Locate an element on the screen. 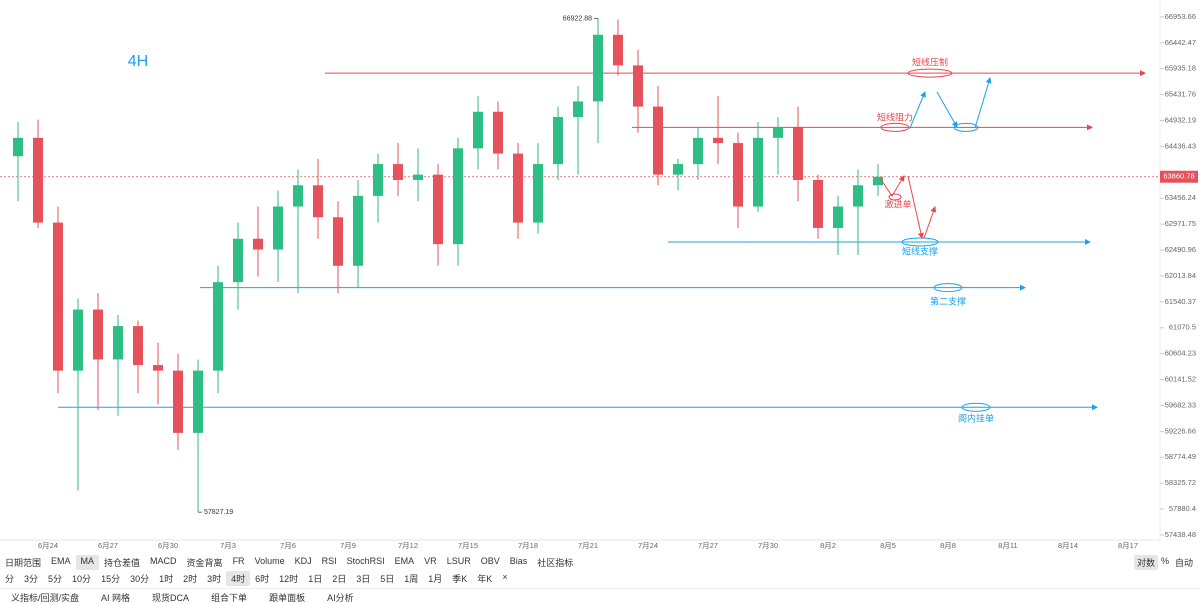  toolbar-item: 自动 is located at coordinates (1183, 563).